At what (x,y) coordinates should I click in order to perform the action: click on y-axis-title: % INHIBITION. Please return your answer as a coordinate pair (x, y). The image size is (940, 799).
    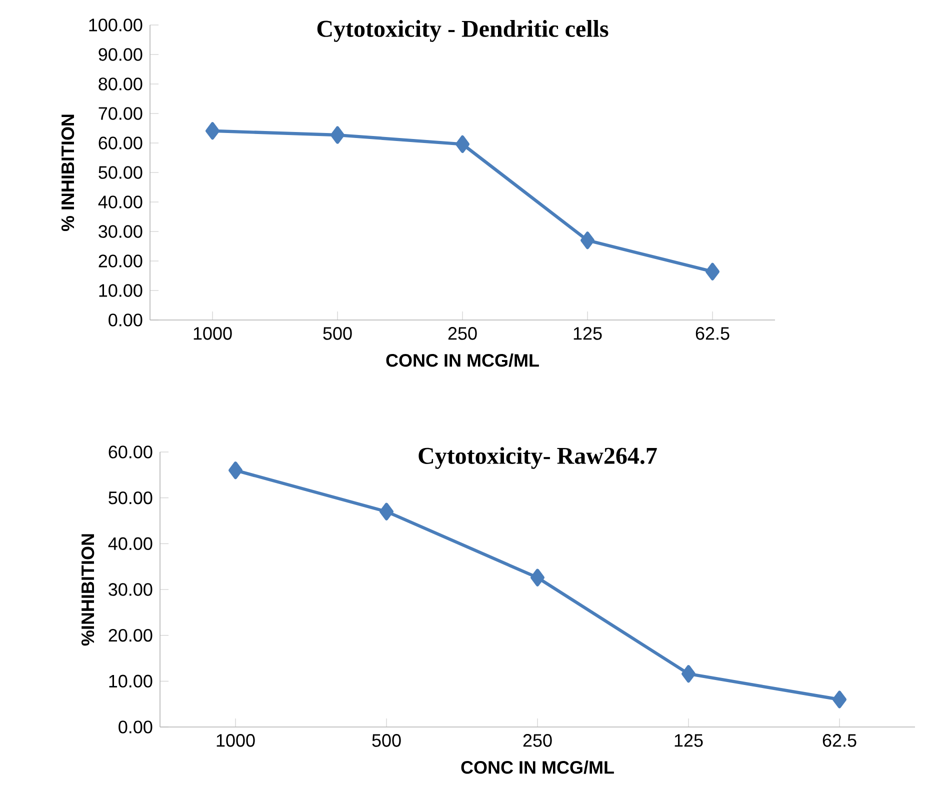
    Looking at the image, I should click on (67, 173).